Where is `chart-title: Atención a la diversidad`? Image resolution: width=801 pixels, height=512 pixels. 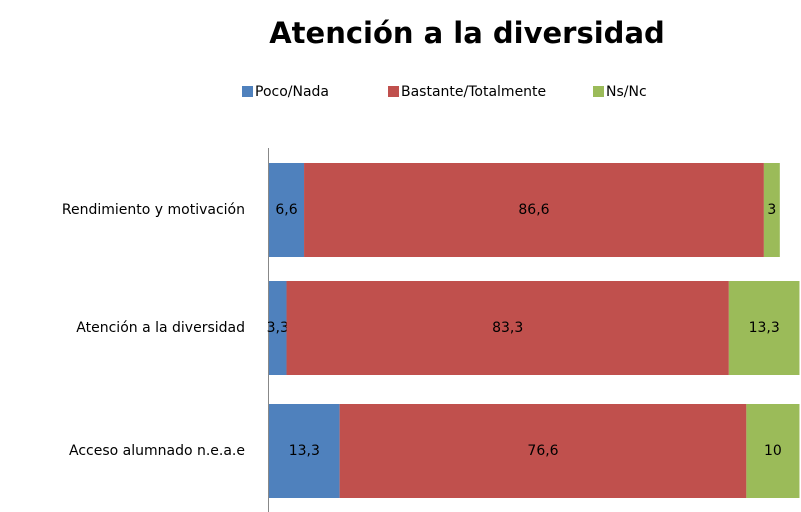
chart-title: Atención a la diversidad is located at coordinates (467, 33).